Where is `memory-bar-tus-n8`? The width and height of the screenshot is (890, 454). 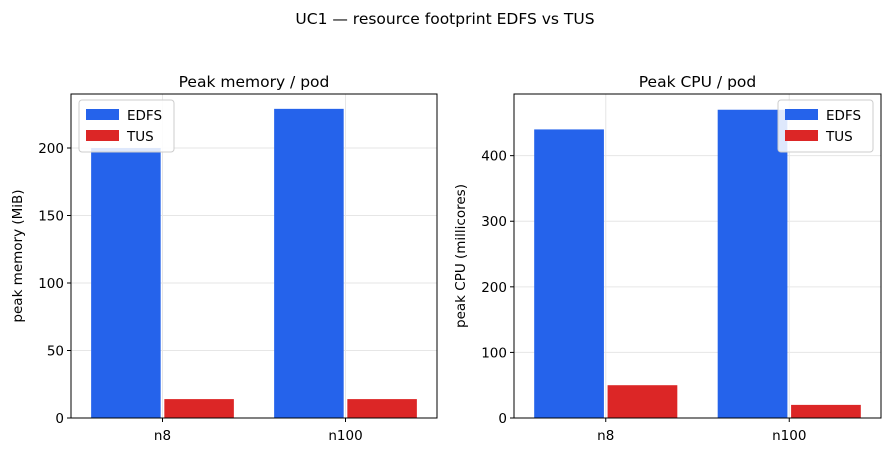
memory-bar-tus-n8 is located at coordinates (199, 408).